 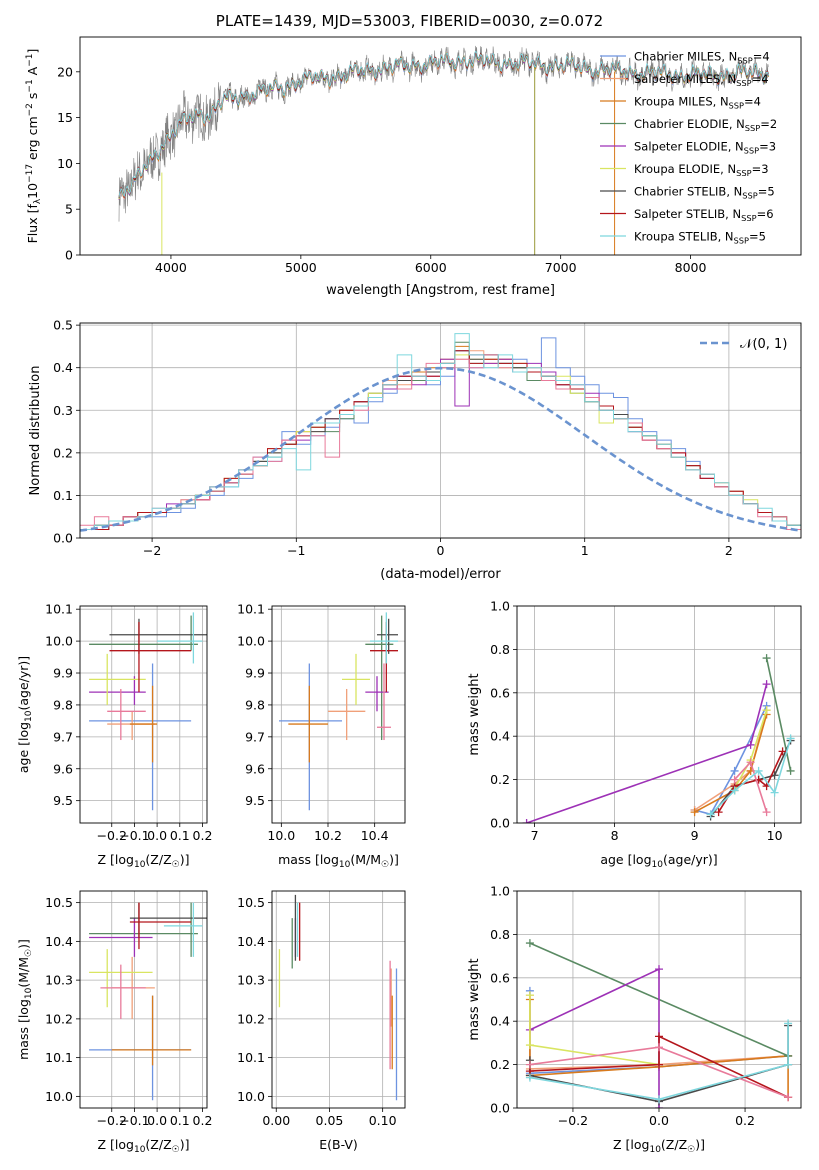 What do you see at coordinates (440, 290) in the screenshot?
I see `x-axis-label: wavelength [Angstrom, rest frame]` at bounding box center [440, 290].